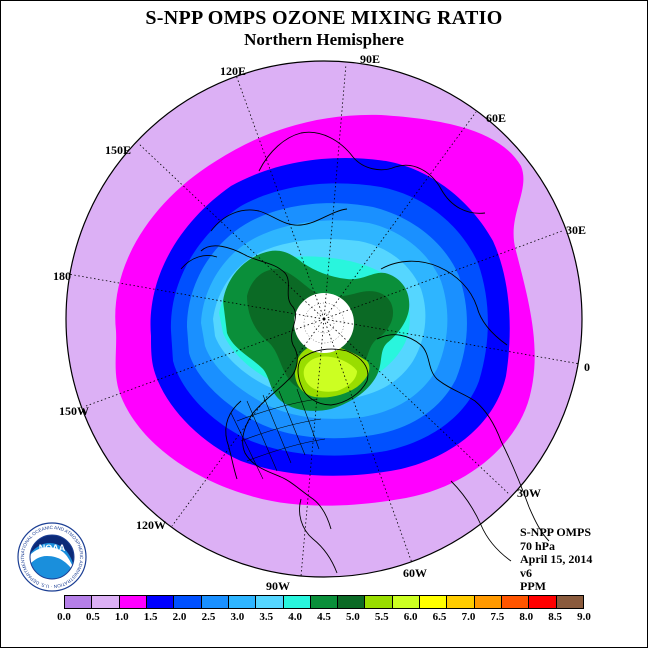  I want to click on colorbar-tick-label: 7.5, so click(497, 617).